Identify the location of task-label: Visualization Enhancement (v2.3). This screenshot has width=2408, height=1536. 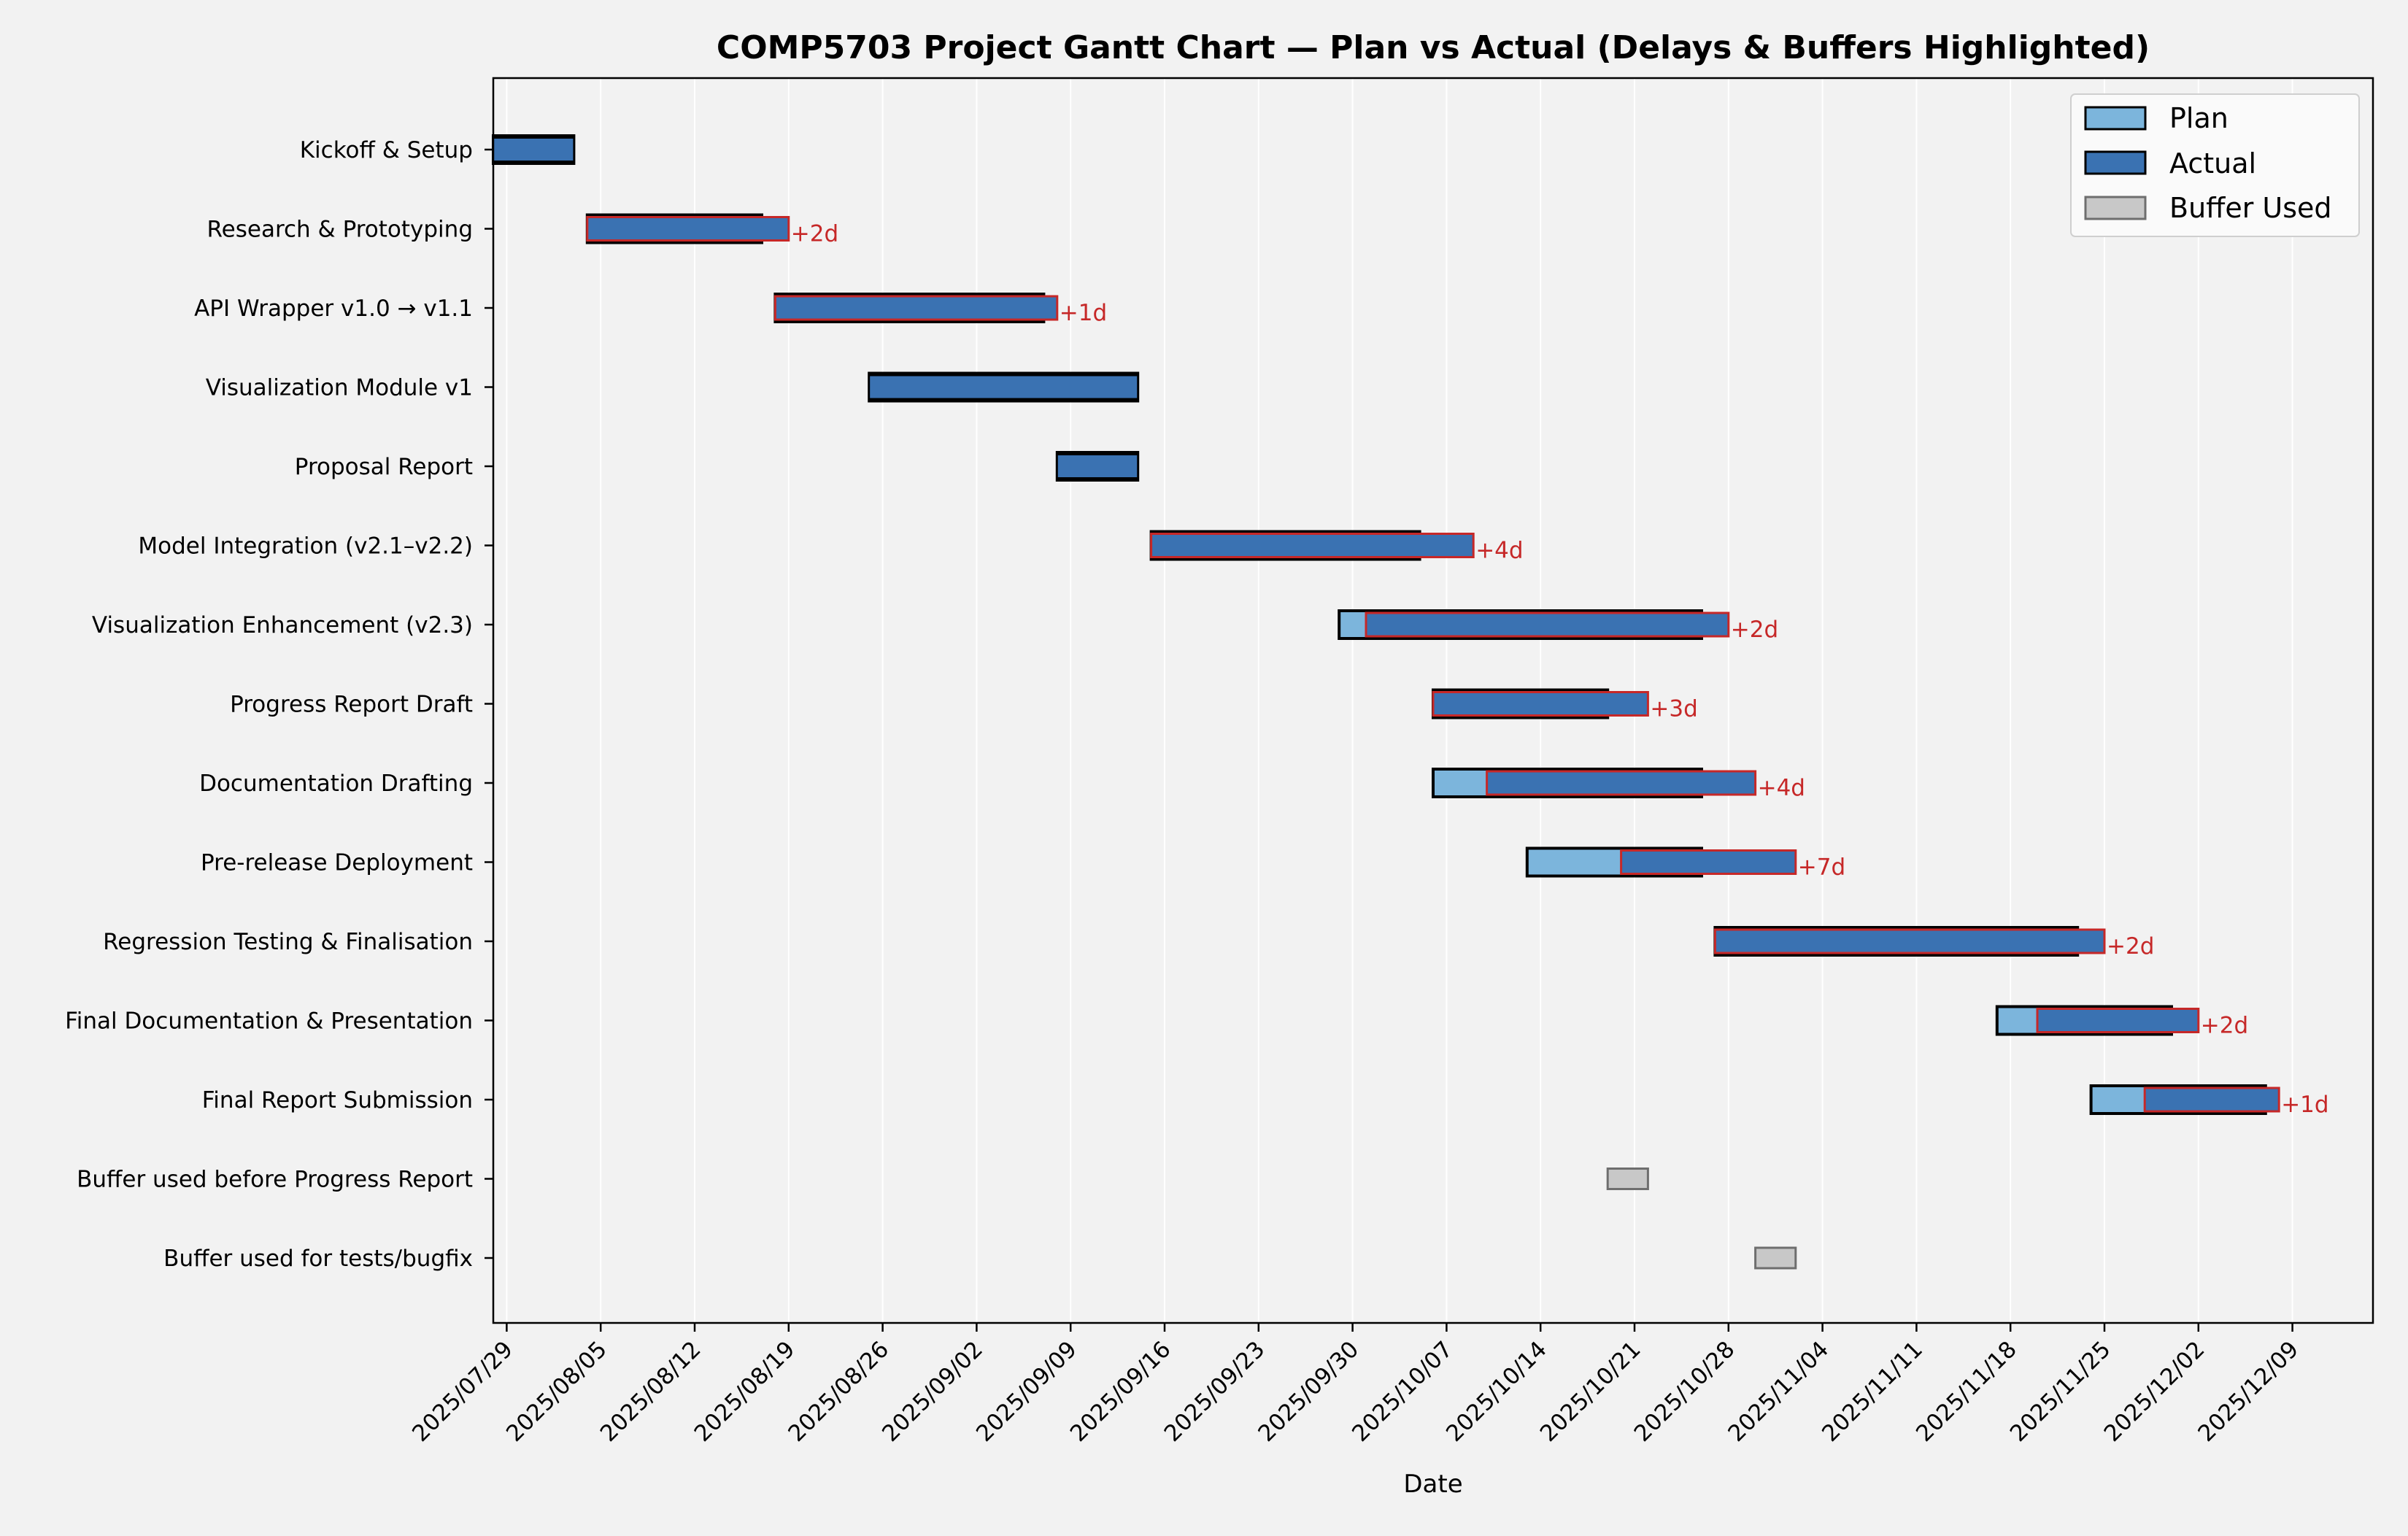
(282, 625).